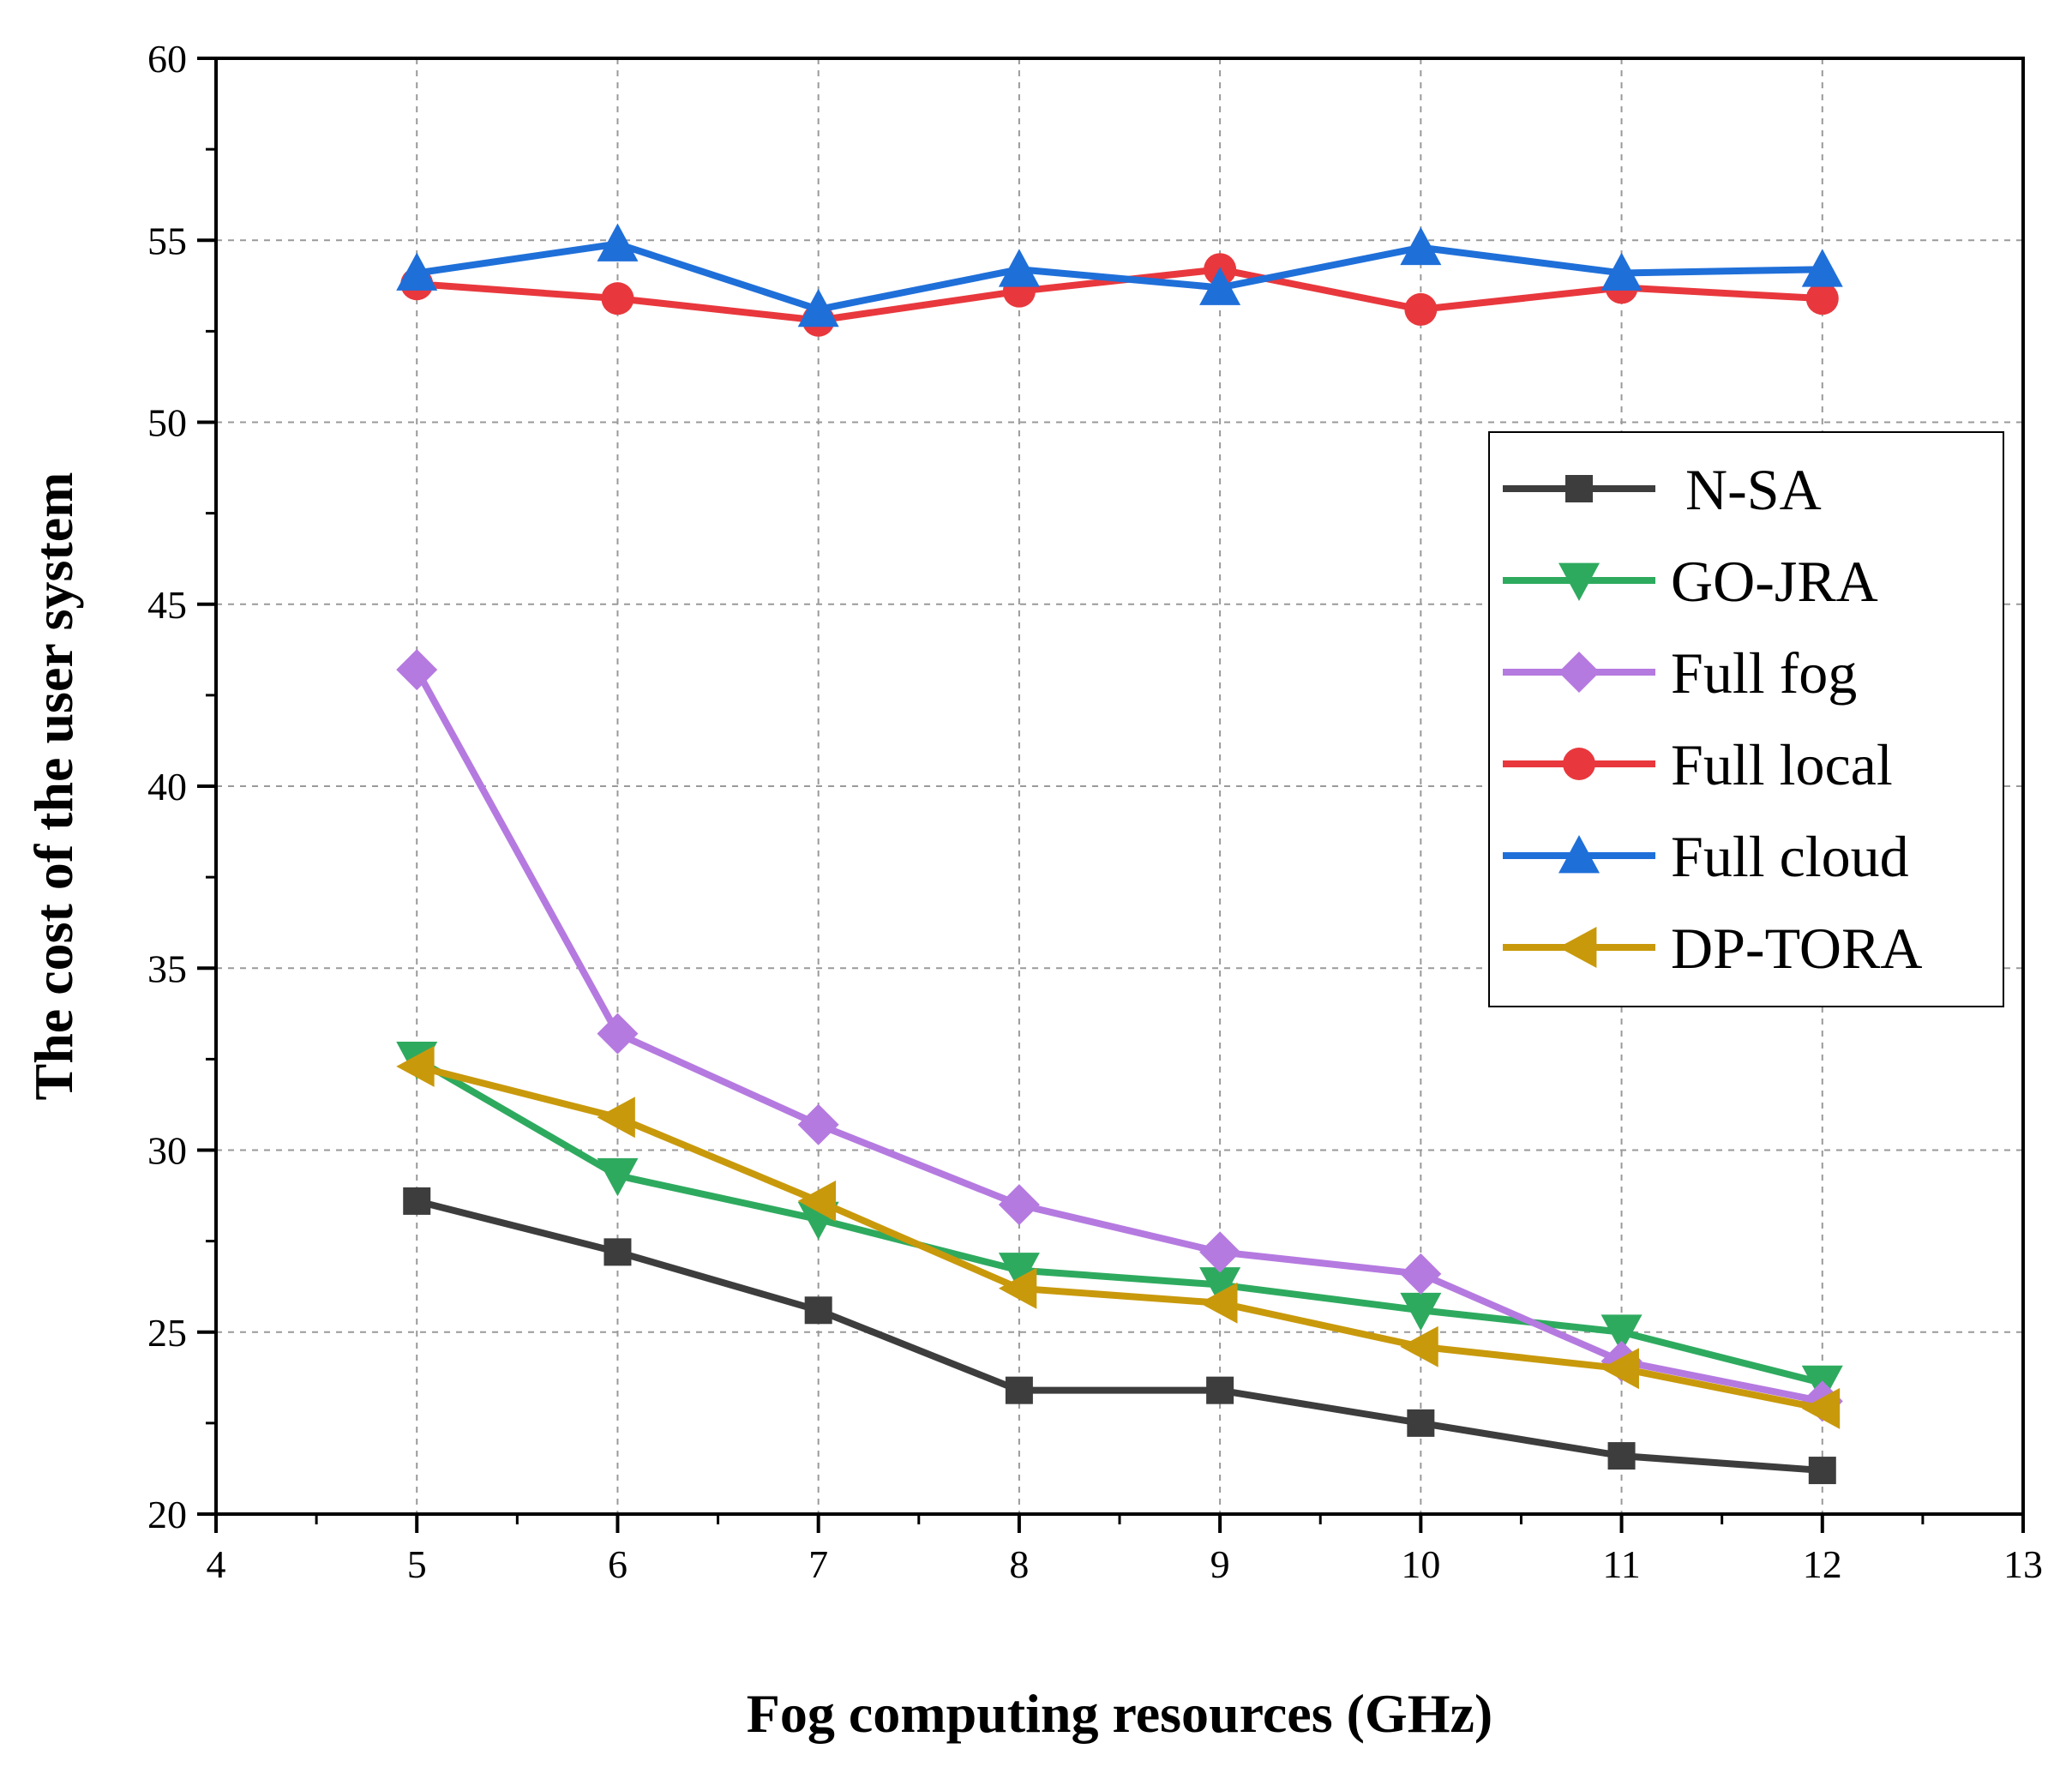 The height and width of the screenshot is (1773, 2072). What do you see at coordinates (1420, 1564) in the screenshot?
I see `x-tick-label: 10` at bounding box center [1420, 1564].